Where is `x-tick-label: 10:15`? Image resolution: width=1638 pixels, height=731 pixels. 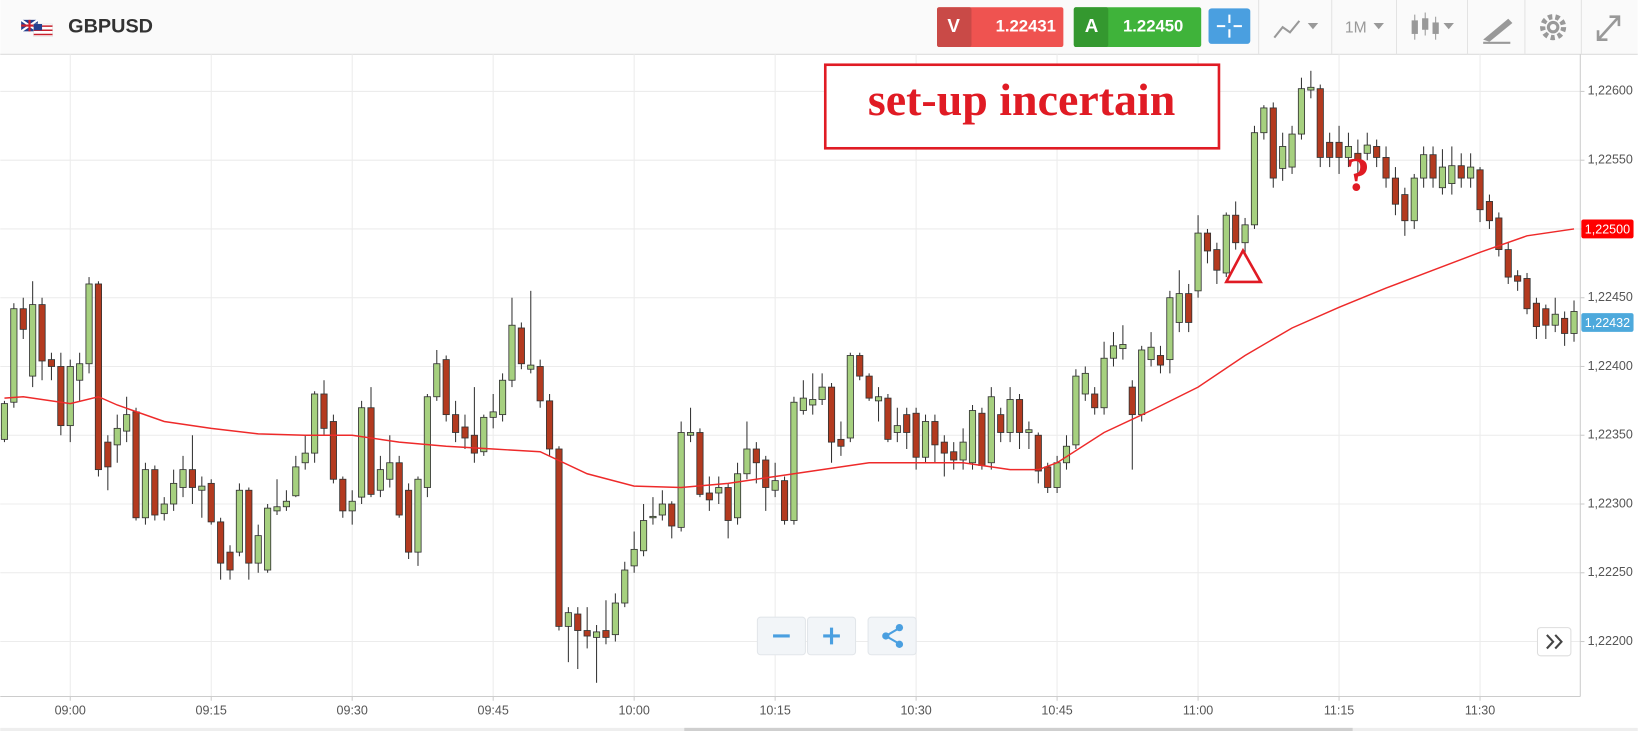 x-tick-label: 10:15 is located at coordinates (774, 710).